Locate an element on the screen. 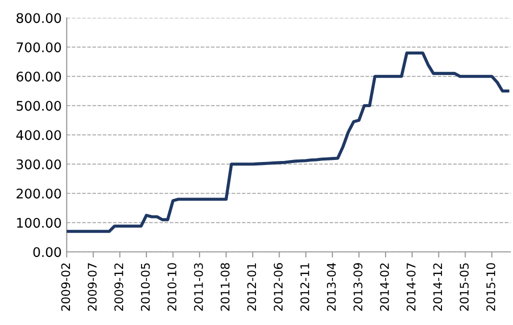 The width and height of the screenshot is (513, 325). y-tick-label: 200.00 is located at coordinates (38, 193).